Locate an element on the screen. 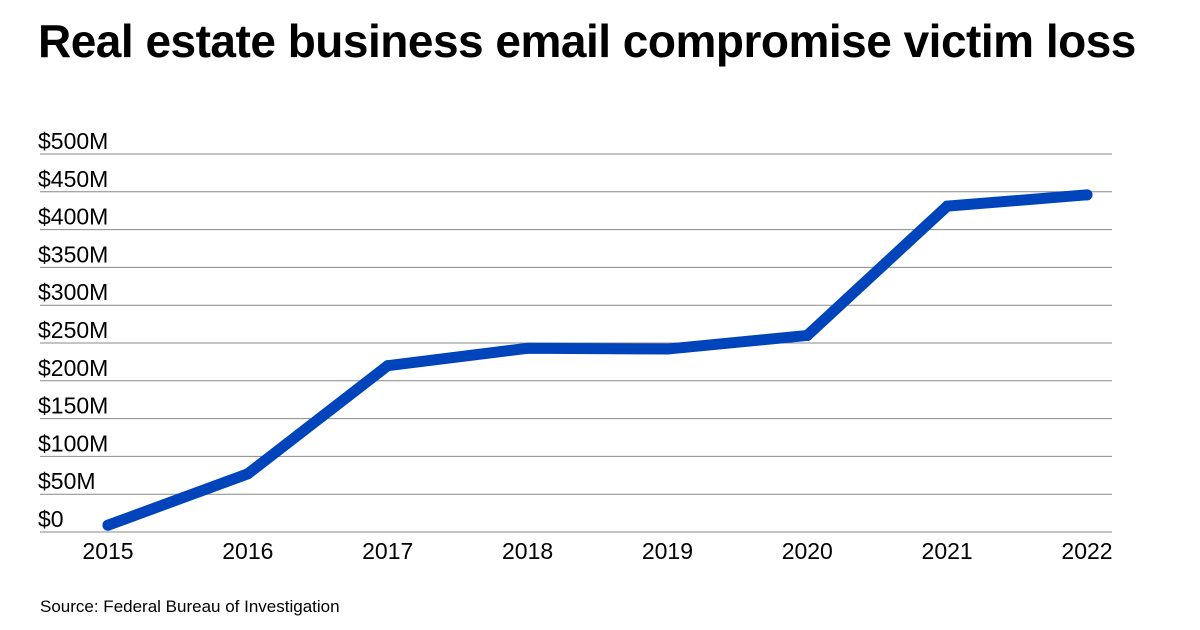 Image resolution: width=1200 pixels, height=630 pixels. y-tick-label: $400M is located at coordinates (73, 217).